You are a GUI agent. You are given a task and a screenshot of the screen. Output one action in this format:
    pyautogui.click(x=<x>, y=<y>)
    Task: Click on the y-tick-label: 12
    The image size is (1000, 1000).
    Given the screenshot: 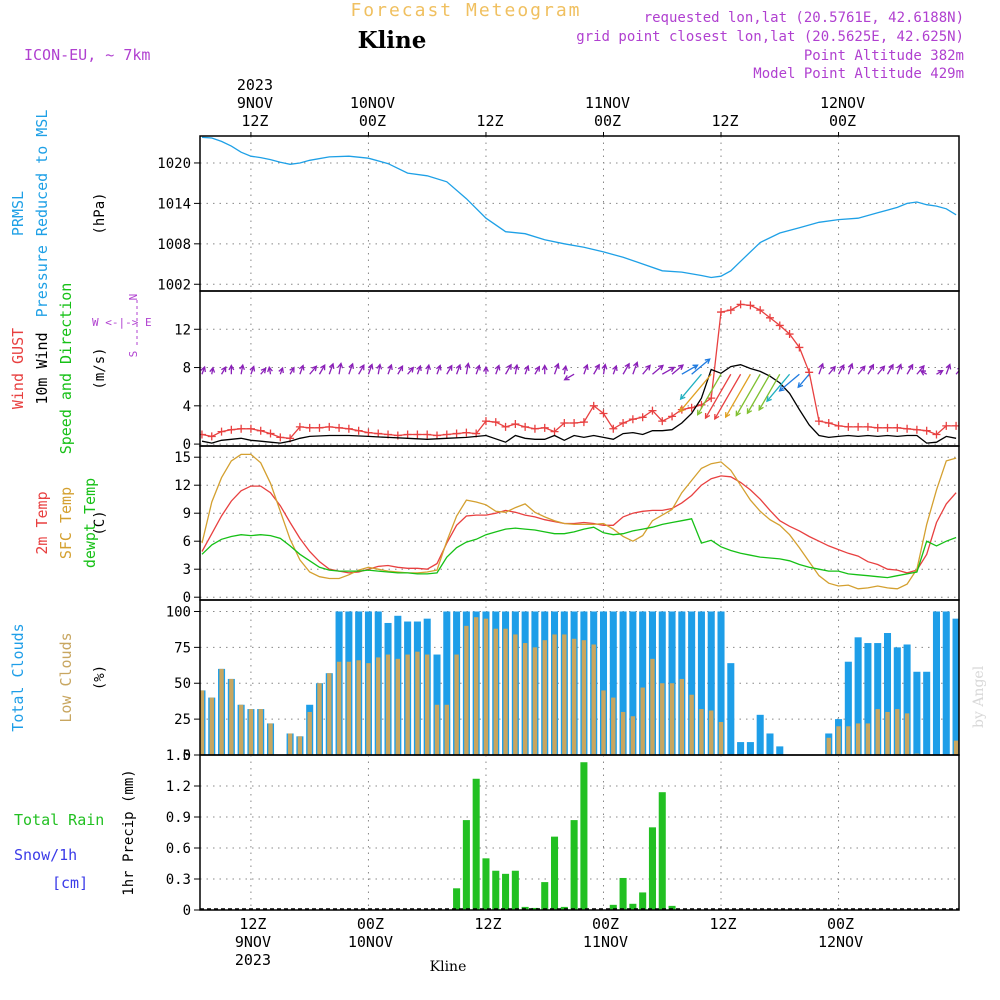 What is the action you would take?
    pyautogui.click(x=182, y=486)
    